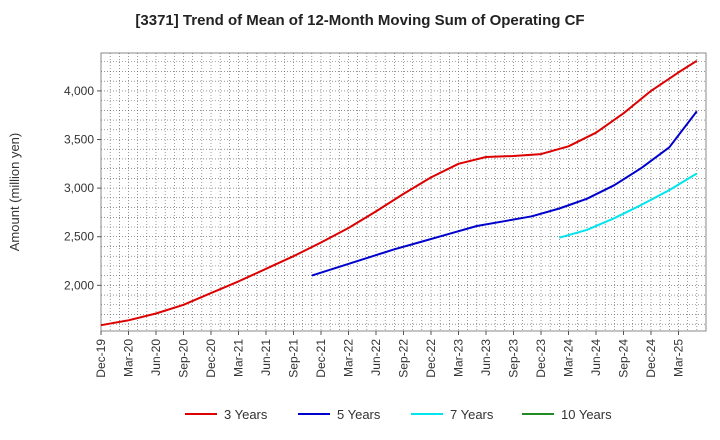 This screenshot has height=440, width=720. Describe the element at coordinates (239, 358) in the screenshot. I see `x-tick-label: Mar-21` at that location.